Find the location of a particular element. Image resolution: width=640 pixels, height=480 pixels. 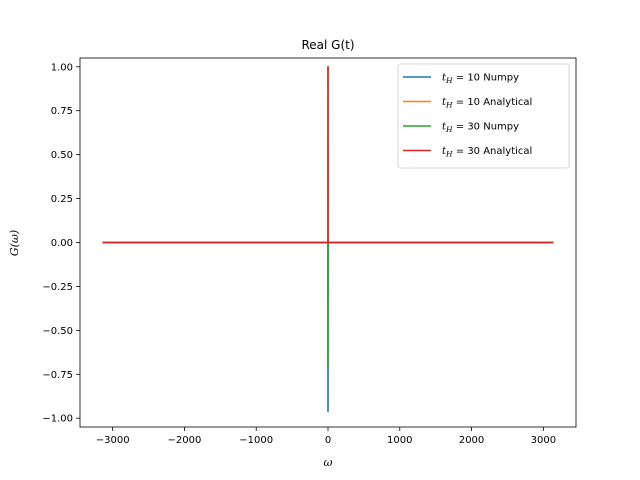

y-tick-label: −0.75 is located at coordinates (57, 375).